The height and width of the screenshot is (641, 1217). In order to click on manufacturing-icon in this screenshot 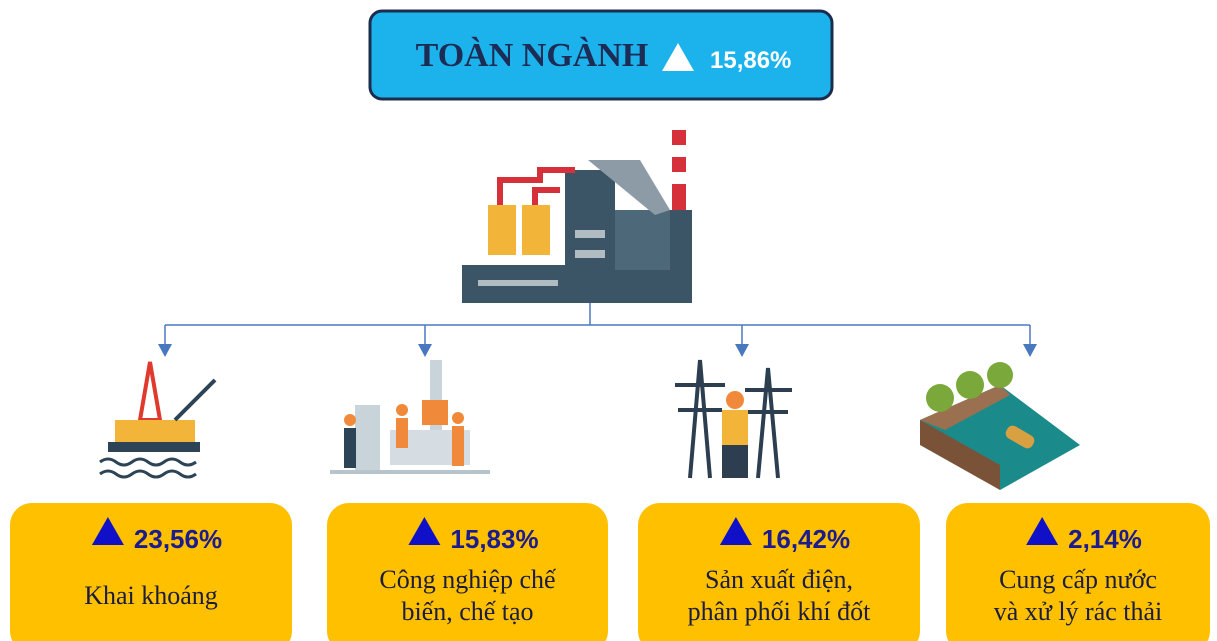, I will do `click(410, 417)`.